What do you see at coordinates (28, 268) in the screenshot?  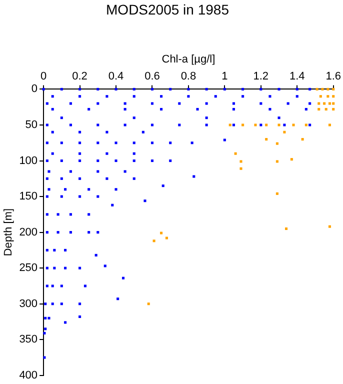 I see `y-tick-label: 250` at bounding box center [28, 268].